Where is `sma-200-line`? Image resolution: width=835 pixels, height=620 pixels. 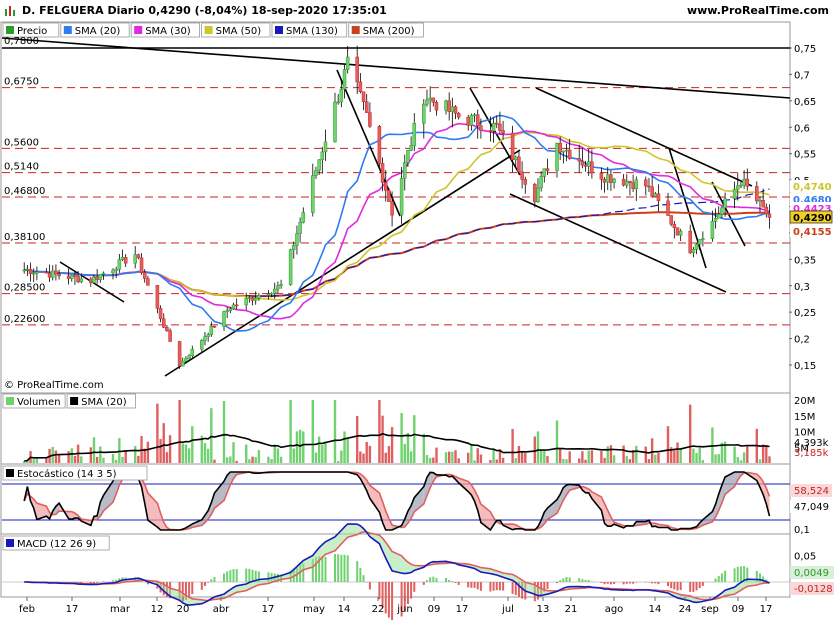
sma-200-line is located at coordinates (397, 254).